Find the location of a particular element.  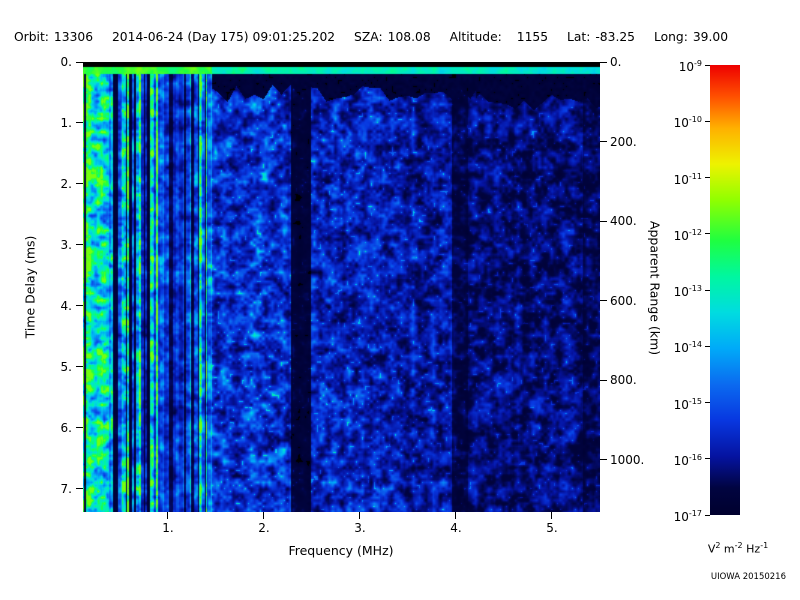

orbit-value: 13306 is located at coordinates (73, 37).